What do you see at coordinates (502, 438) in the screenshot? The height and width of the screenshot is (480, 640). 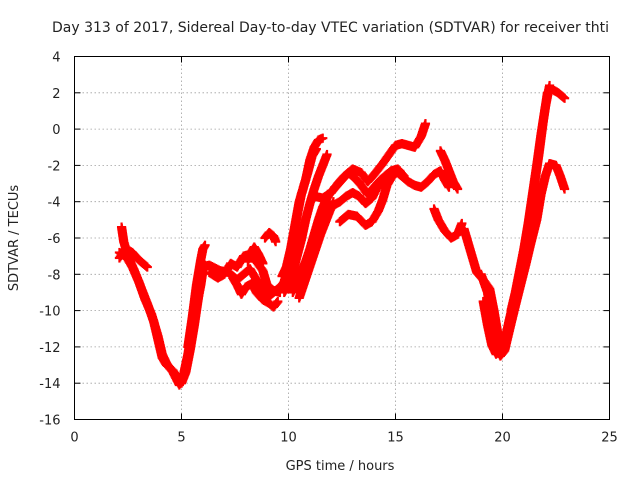 I see `x-tick-label: 20` at bounding box center [502, 438].